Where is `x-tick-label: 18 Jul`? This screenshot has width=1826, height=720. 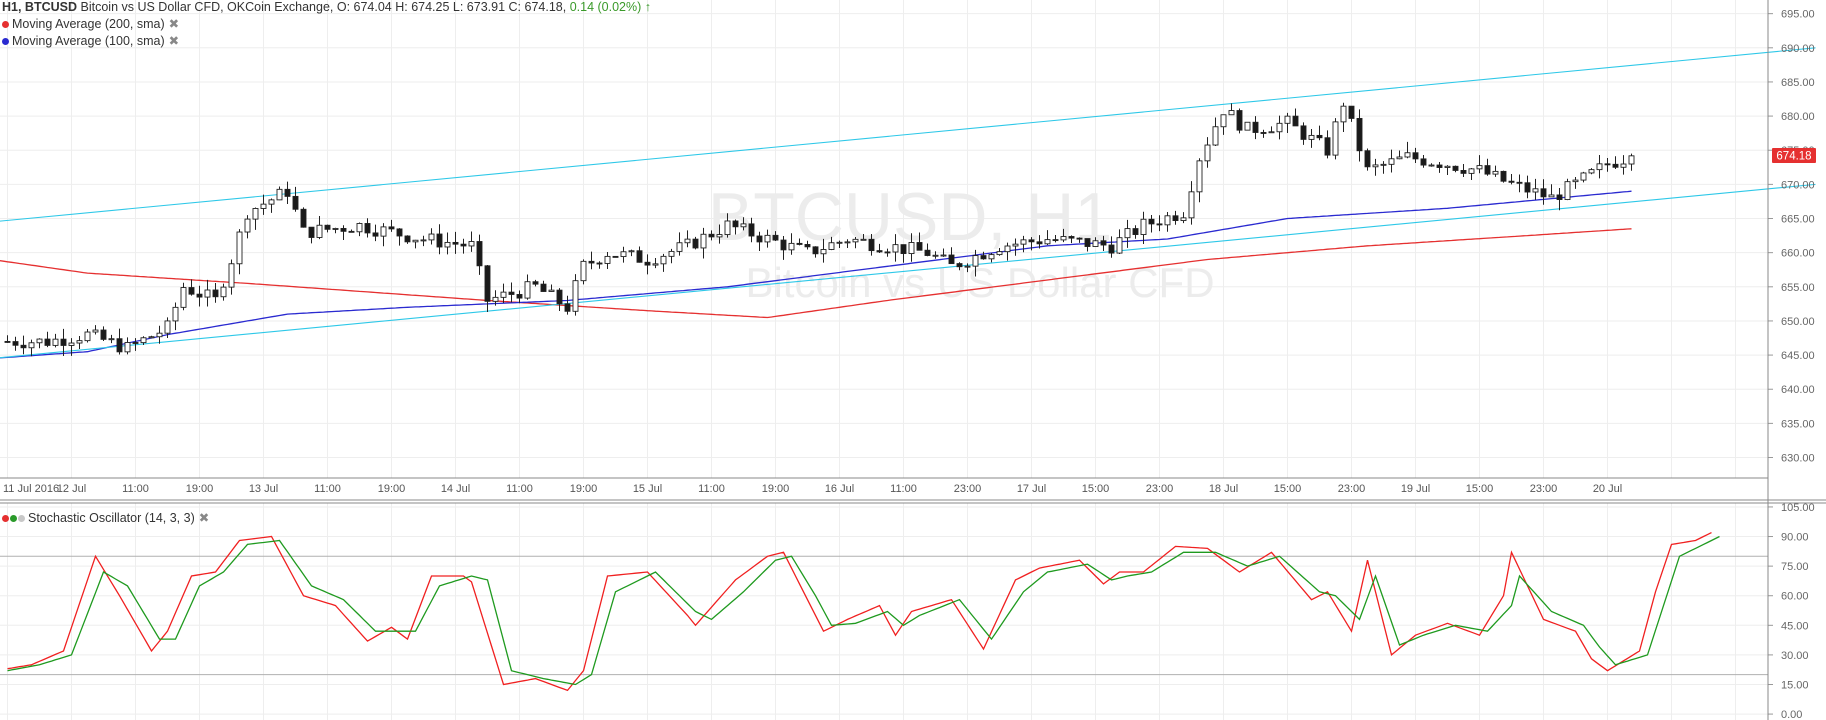 x-tick-label: 18 Jul is located at coordinates (1223, 489).